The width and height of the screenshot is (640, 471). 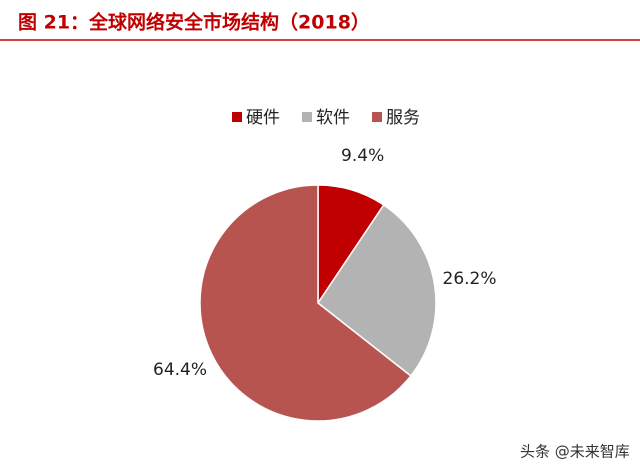 I want to click on data-label: 64.4%, so click(x=180, y=370).